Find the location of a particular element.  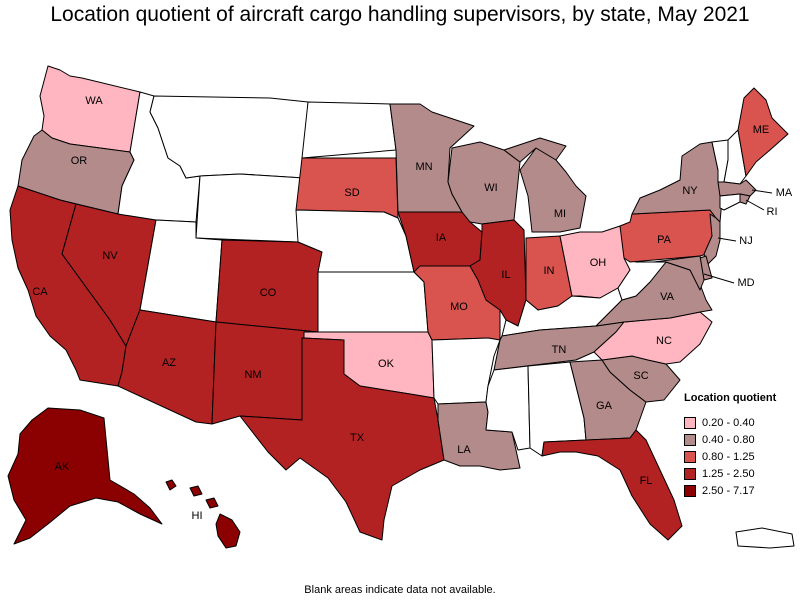

label-ri: RI is located at coordinates (772, 212).